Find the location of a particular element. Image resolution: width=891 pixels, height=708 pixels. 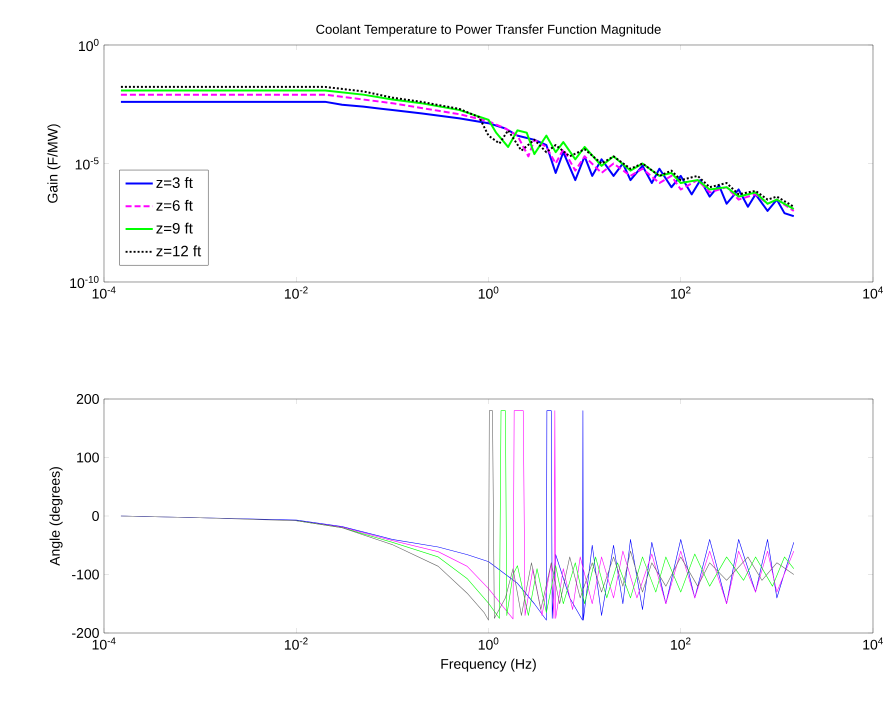

y-tick-label: 200 is located at coordinates (87, 399).